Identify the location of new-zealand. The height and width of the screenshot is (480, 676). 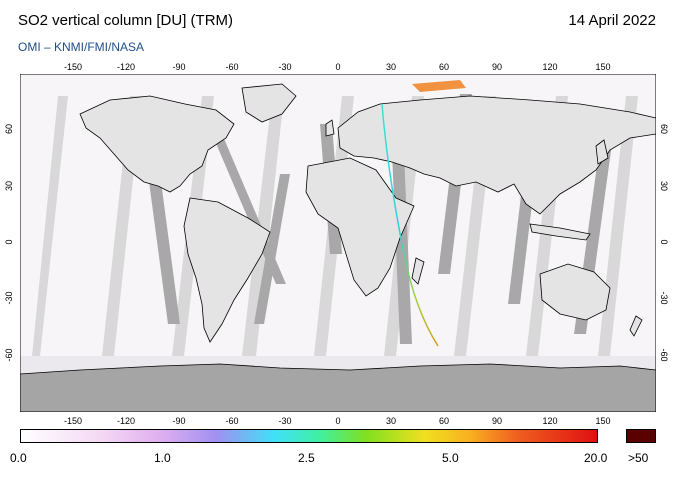
(636, 326).